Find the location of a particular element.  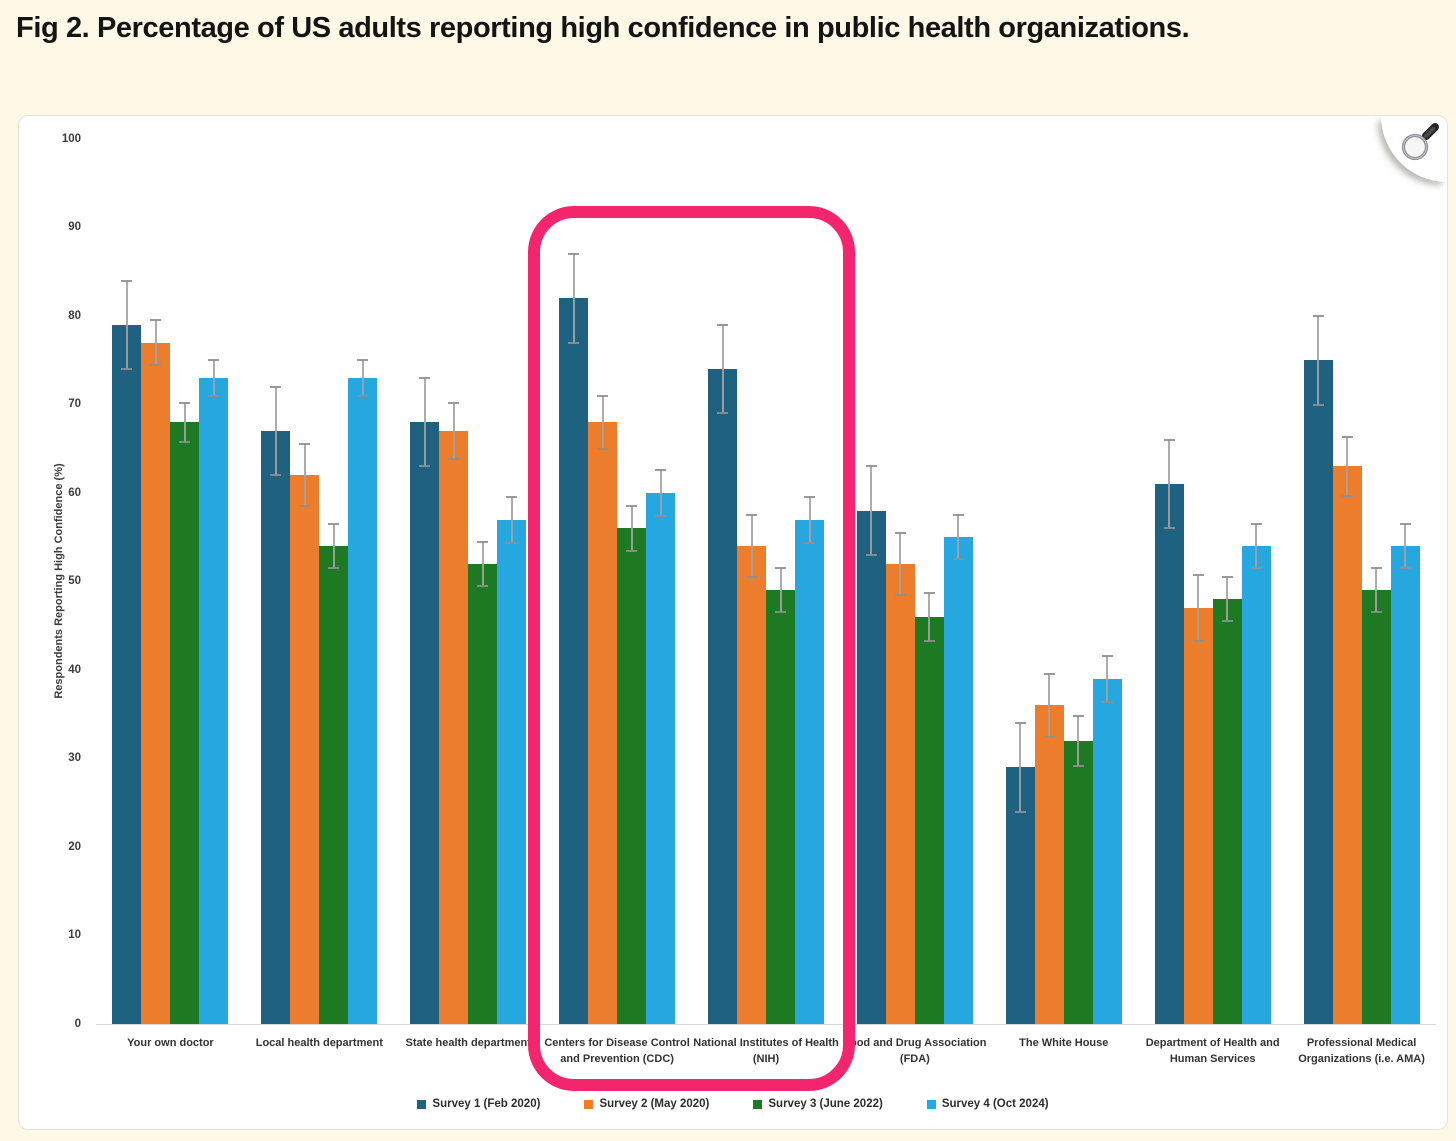

y-tick-label: 100 is located at coordinates (71, 138).